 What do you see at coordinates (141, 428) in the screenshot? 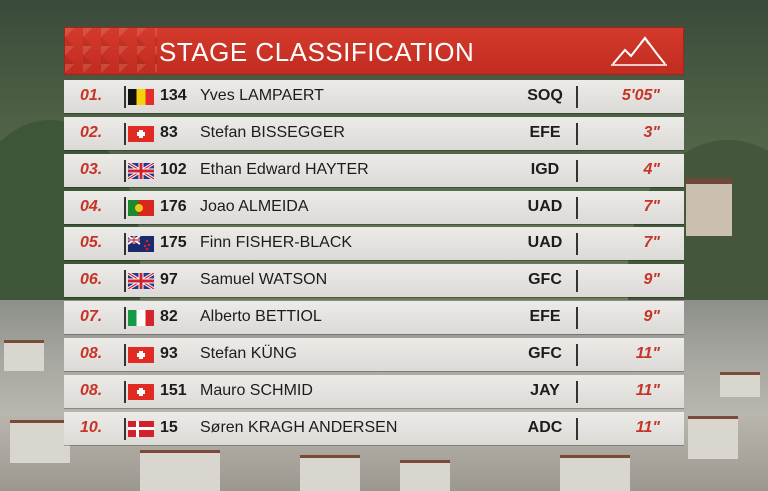
I see `flag-den-icon` at bounding box center [141, 428].